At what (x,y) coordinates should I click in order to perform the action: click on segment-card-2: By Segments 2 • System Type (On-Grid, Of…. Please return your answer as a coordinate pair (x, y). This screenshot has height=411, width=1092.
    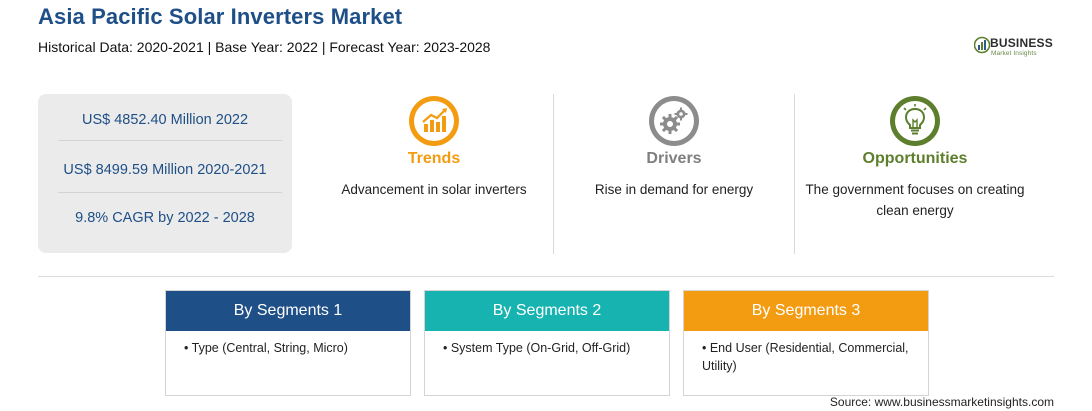
    Looking at the image, I should click on (547, 343).